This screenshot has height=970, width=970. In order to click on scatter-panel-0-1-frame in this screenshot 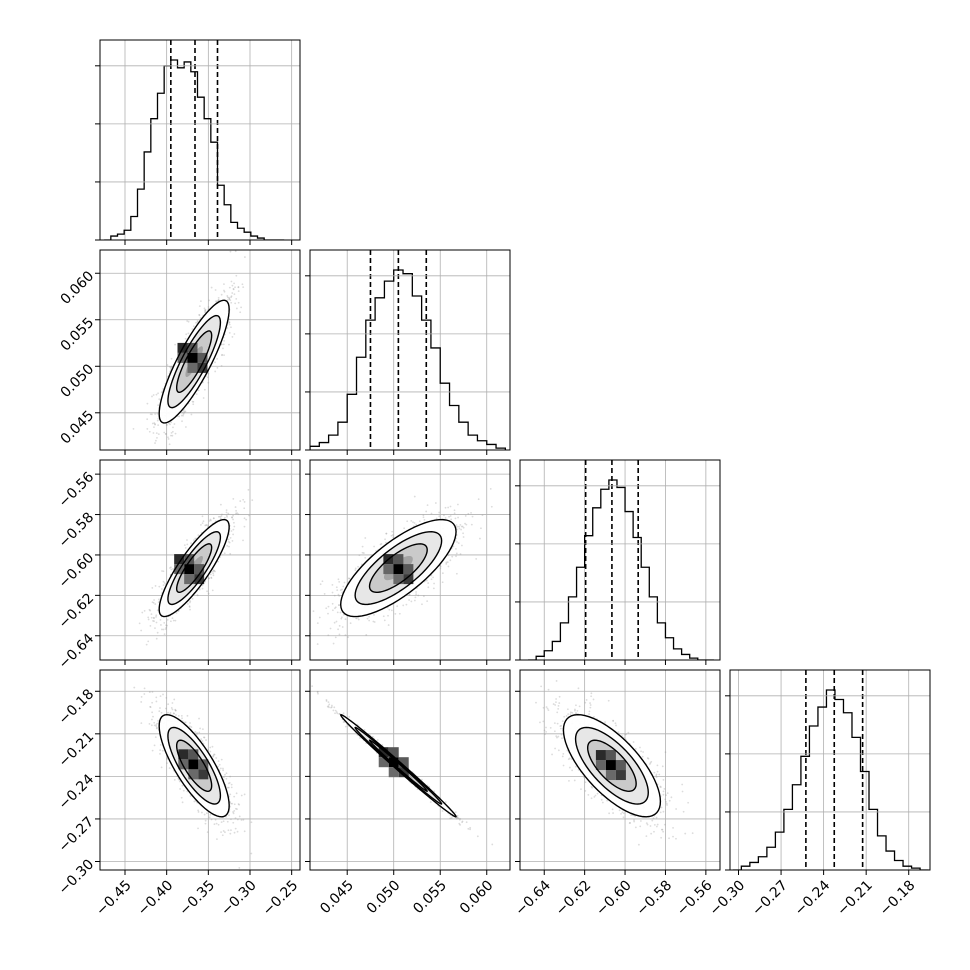, I will do `click(200, 350)`.